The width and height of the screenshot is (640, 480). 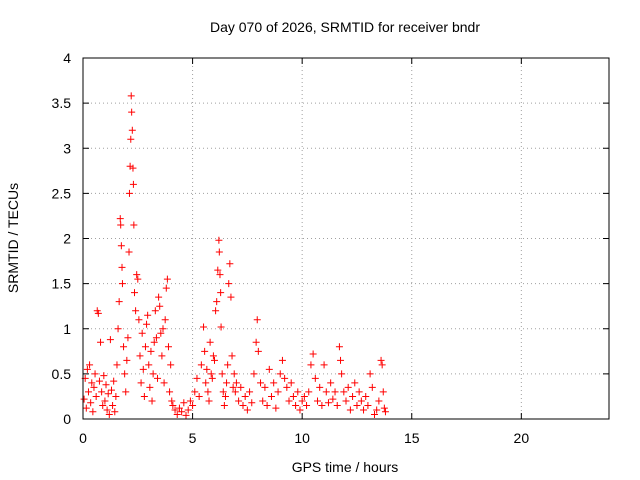 What do you see at coordinates (345, 467) in the screenshot?
I see `x-axis-label: GPS time / hours` at bounding box center [345, 467].